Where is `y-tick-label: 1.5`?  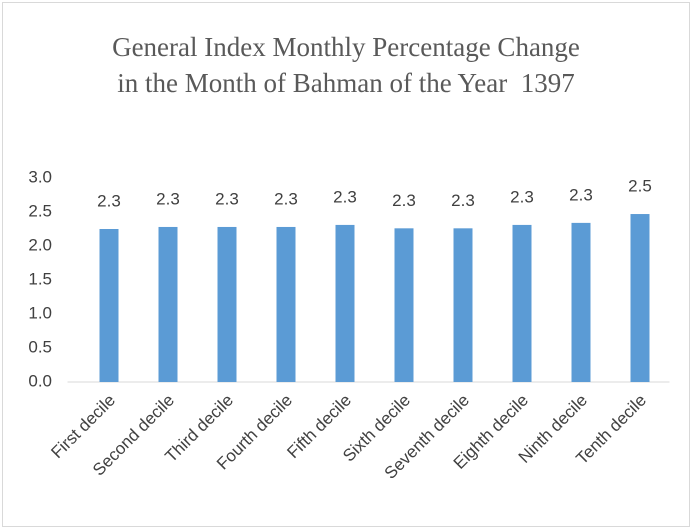 y-tick-label: 1.5 is located at coordinates (40, 278).